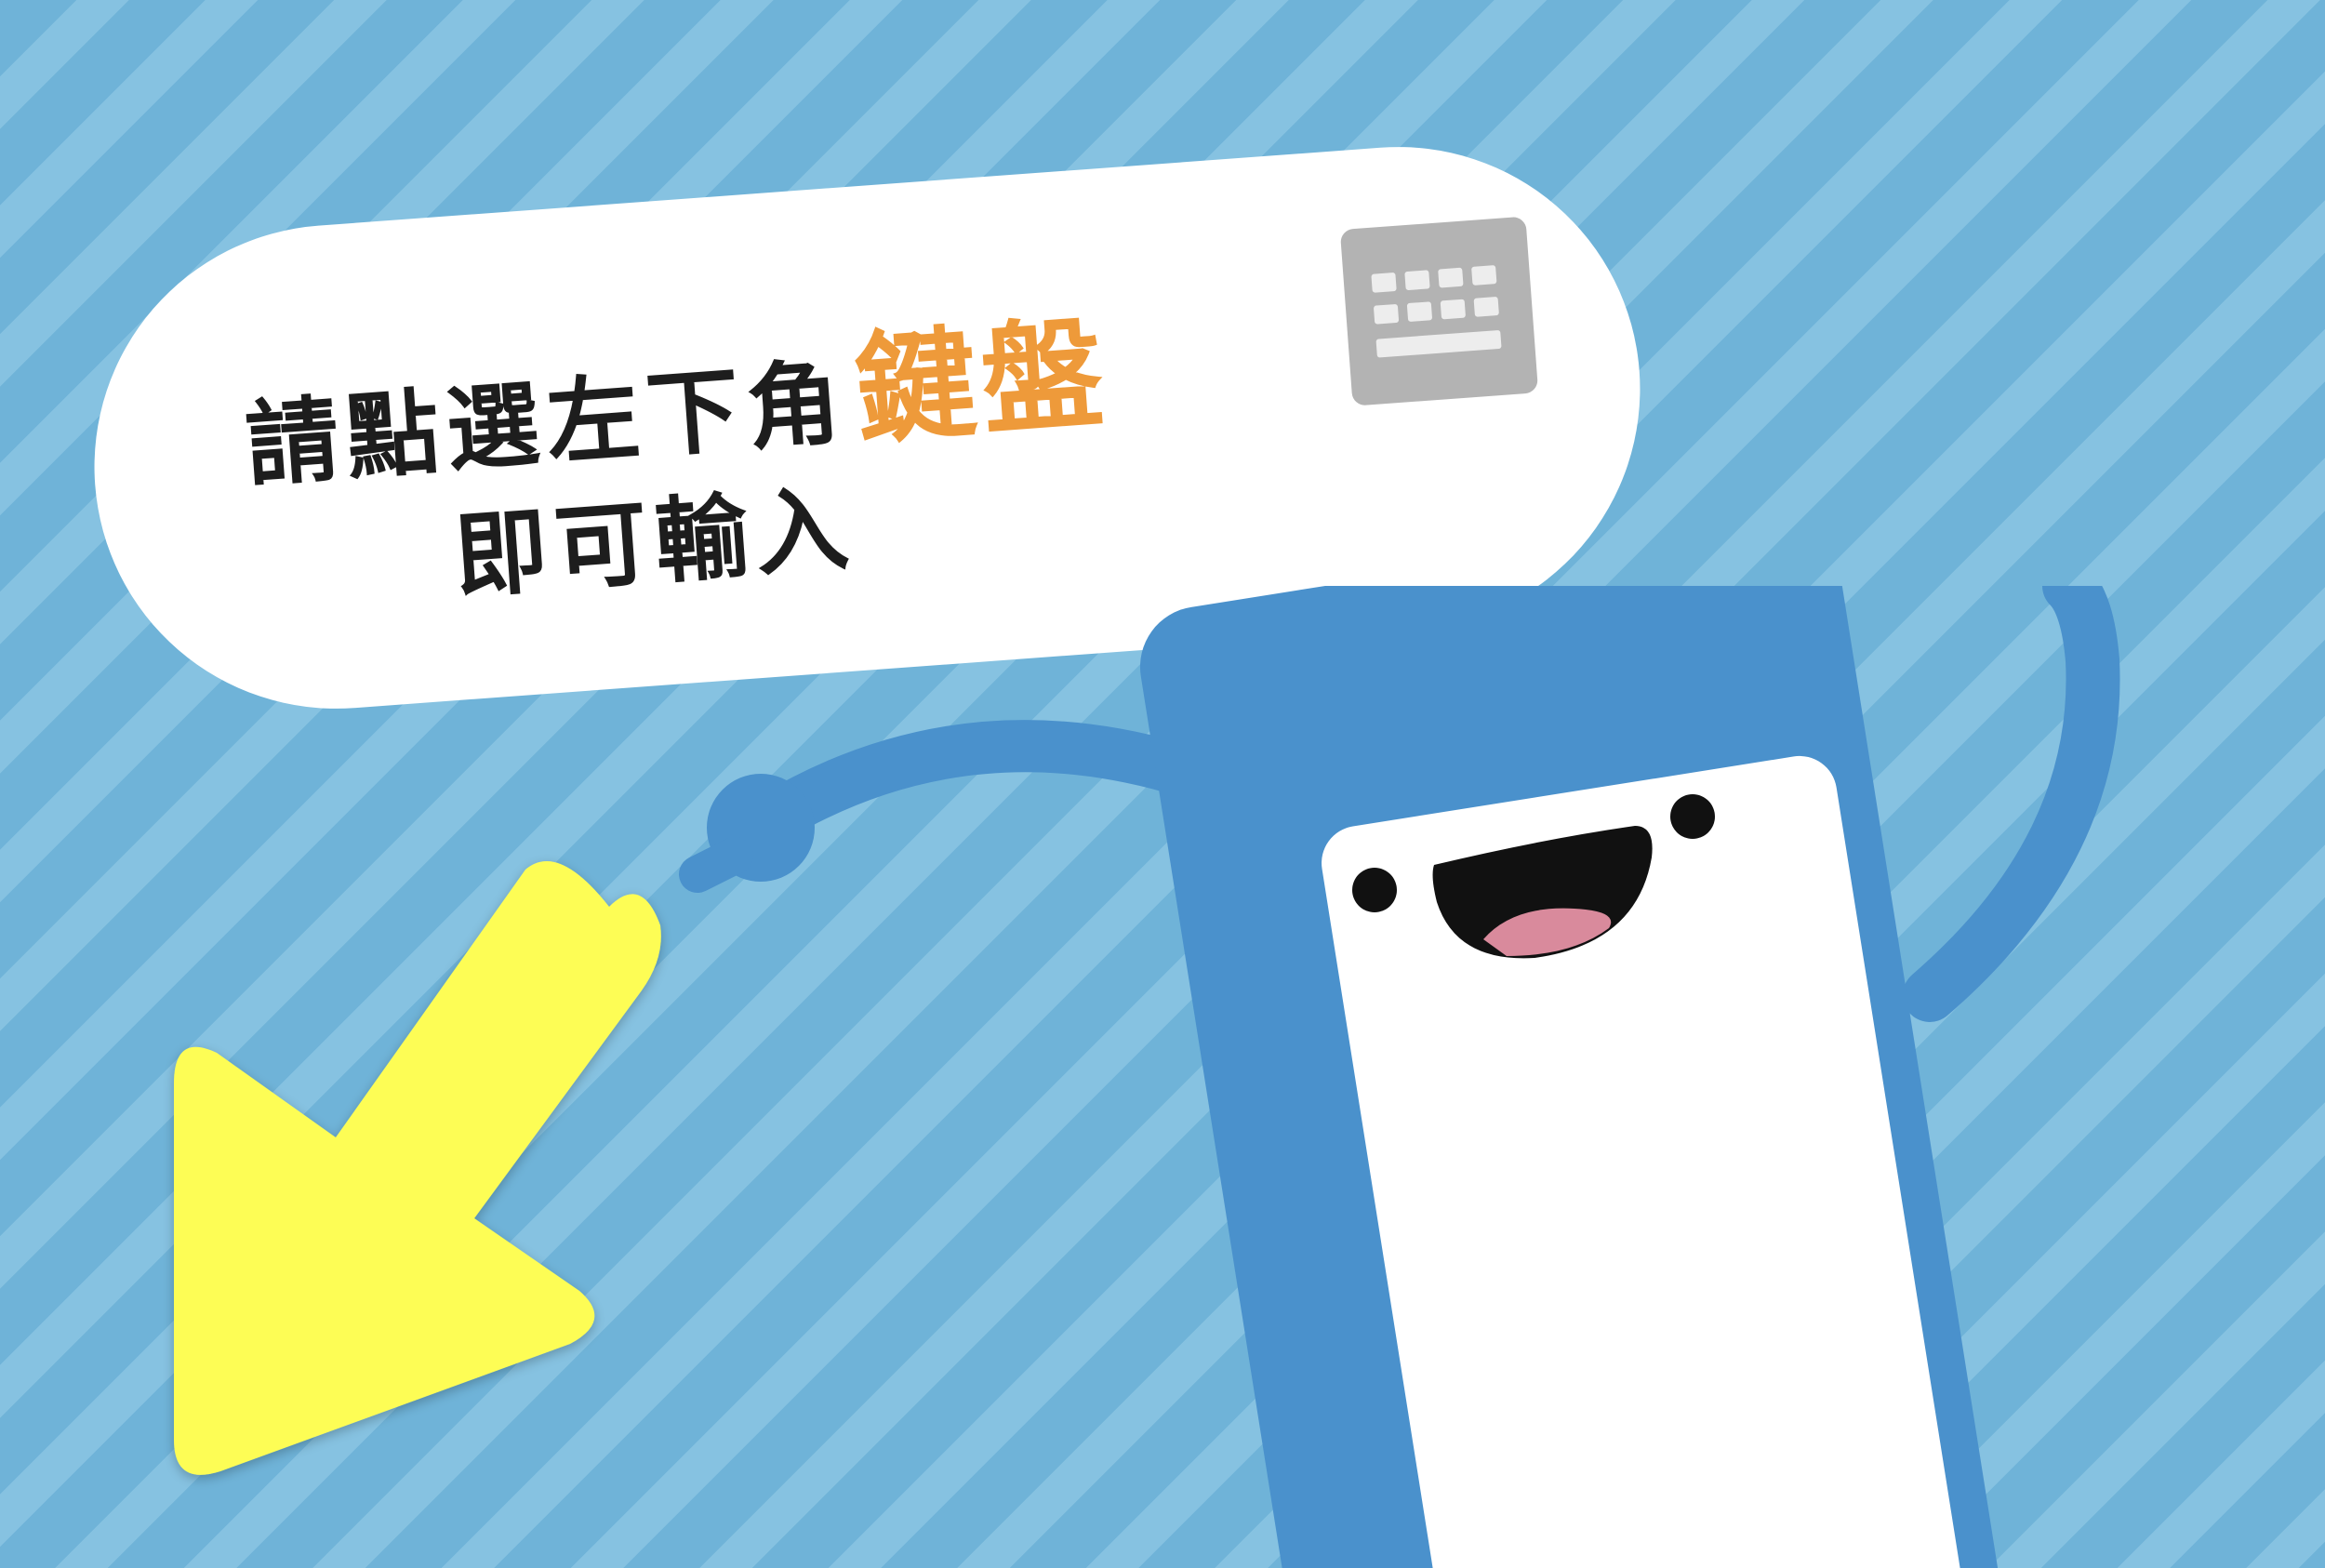 This screenshot has width=2325, height=1568. Describe the element at coordinates (417, 1168) in the screenshot. I see `arrow-down-left-icon` at that location.